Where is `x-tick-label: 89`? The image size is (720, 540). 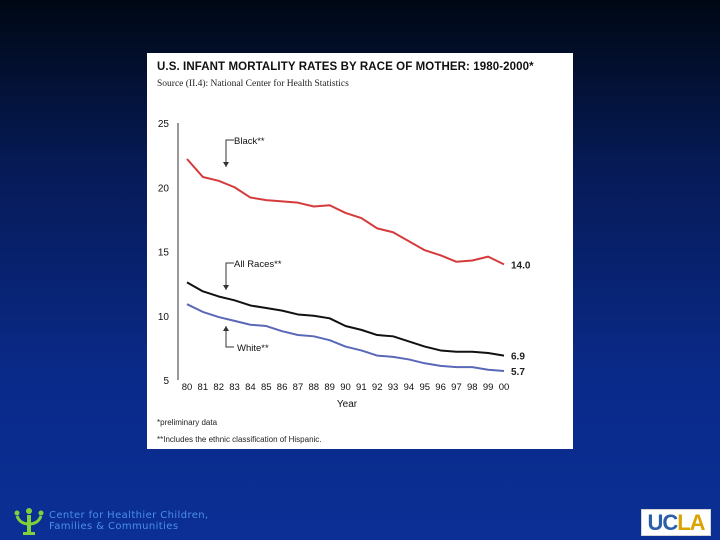
x-tick-label: 89 is located at coordinates (329, 387).